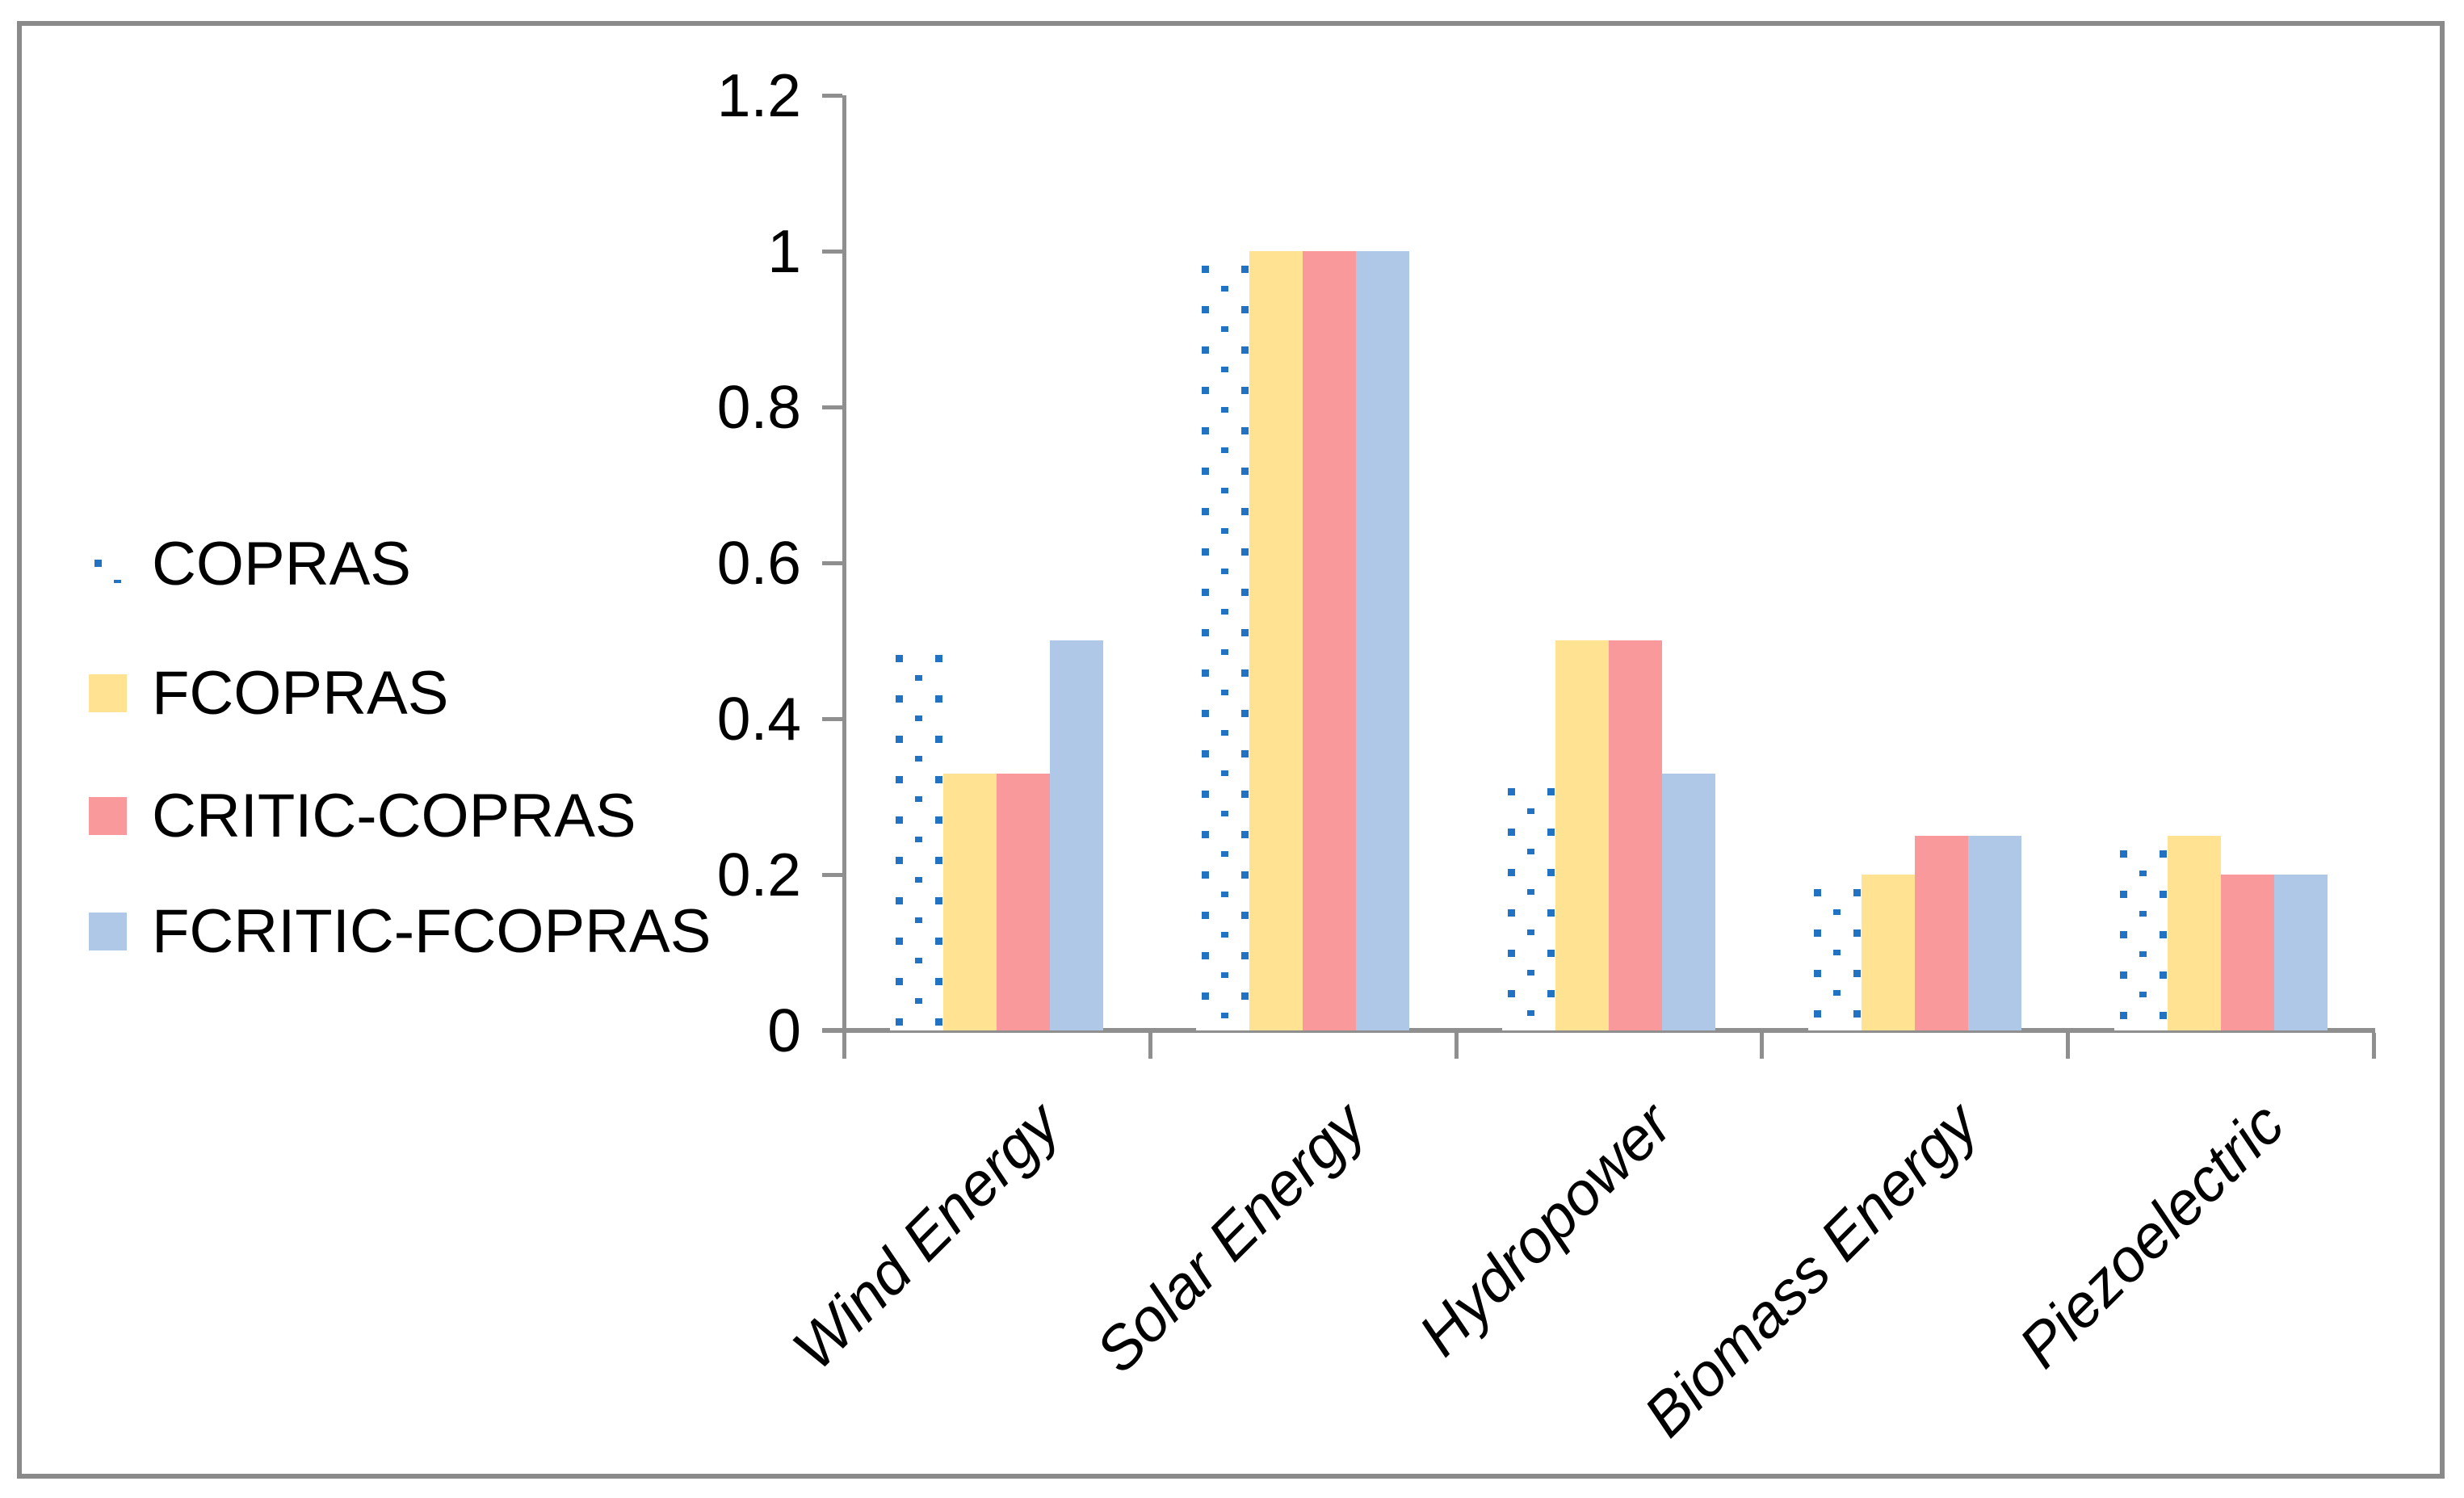  Describe the element at coordinates (2194, 933) in the screenshot. I see `bar-fcopras-piezoelectric` at that location.